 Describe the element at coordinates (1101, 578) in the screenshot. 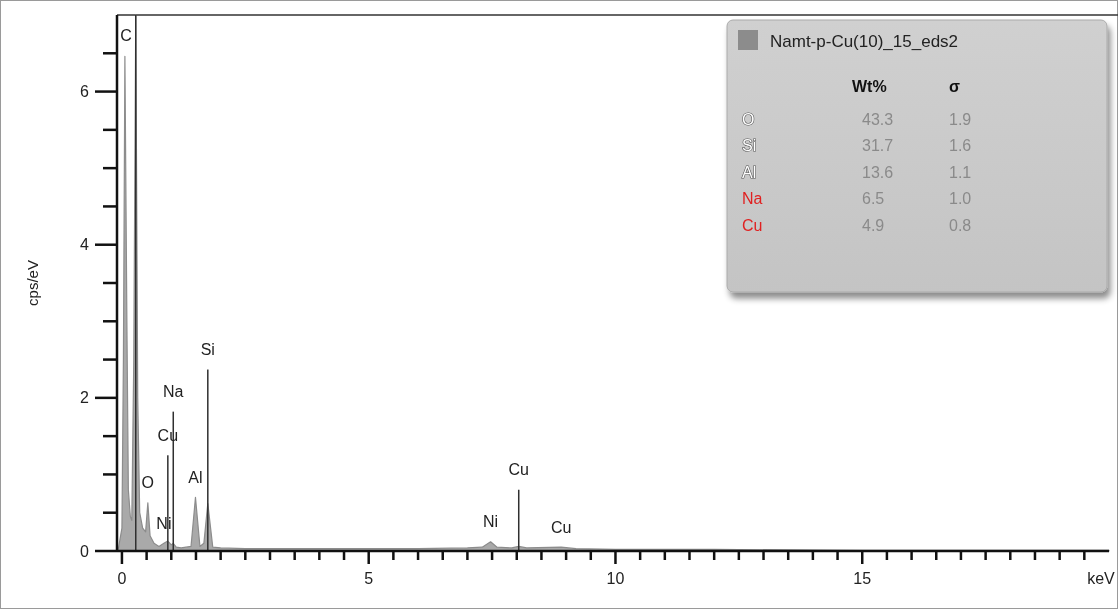

I see `x-axis-title: keV` at that location.